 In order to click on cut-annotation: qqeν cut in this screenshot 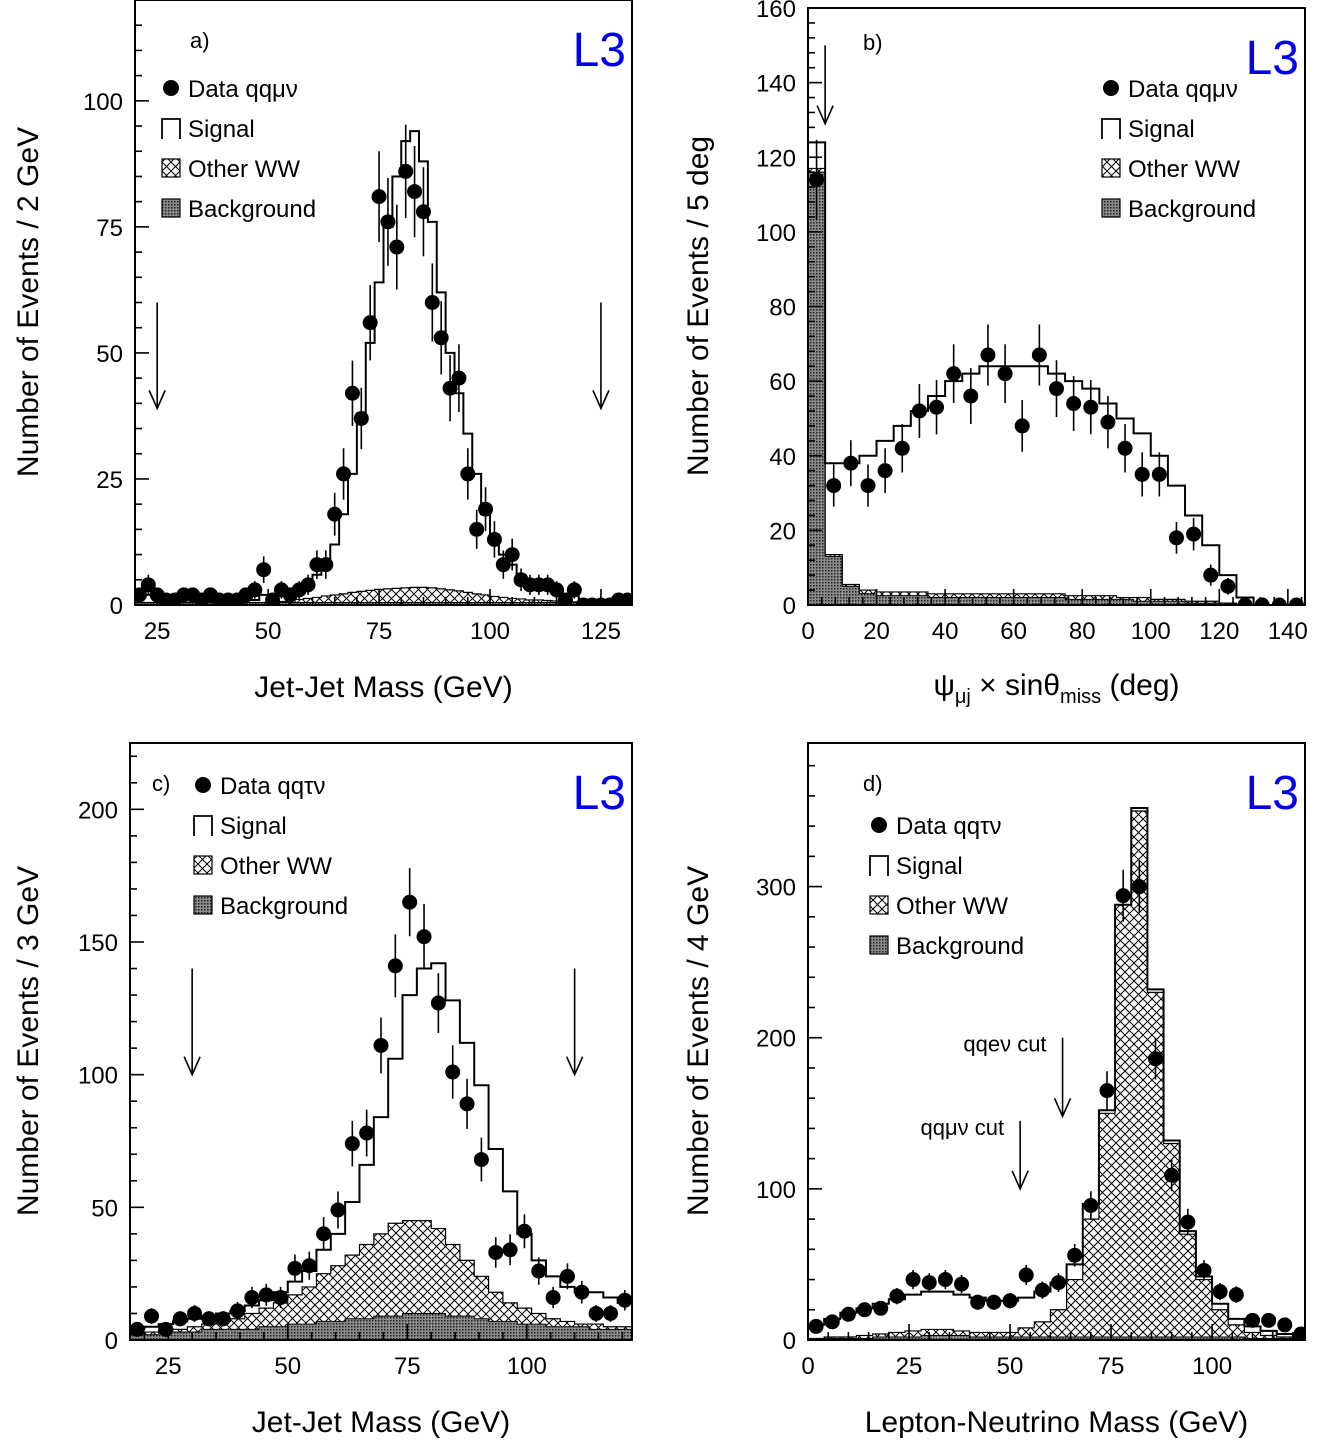, I will do `click(1004, 1044)`.